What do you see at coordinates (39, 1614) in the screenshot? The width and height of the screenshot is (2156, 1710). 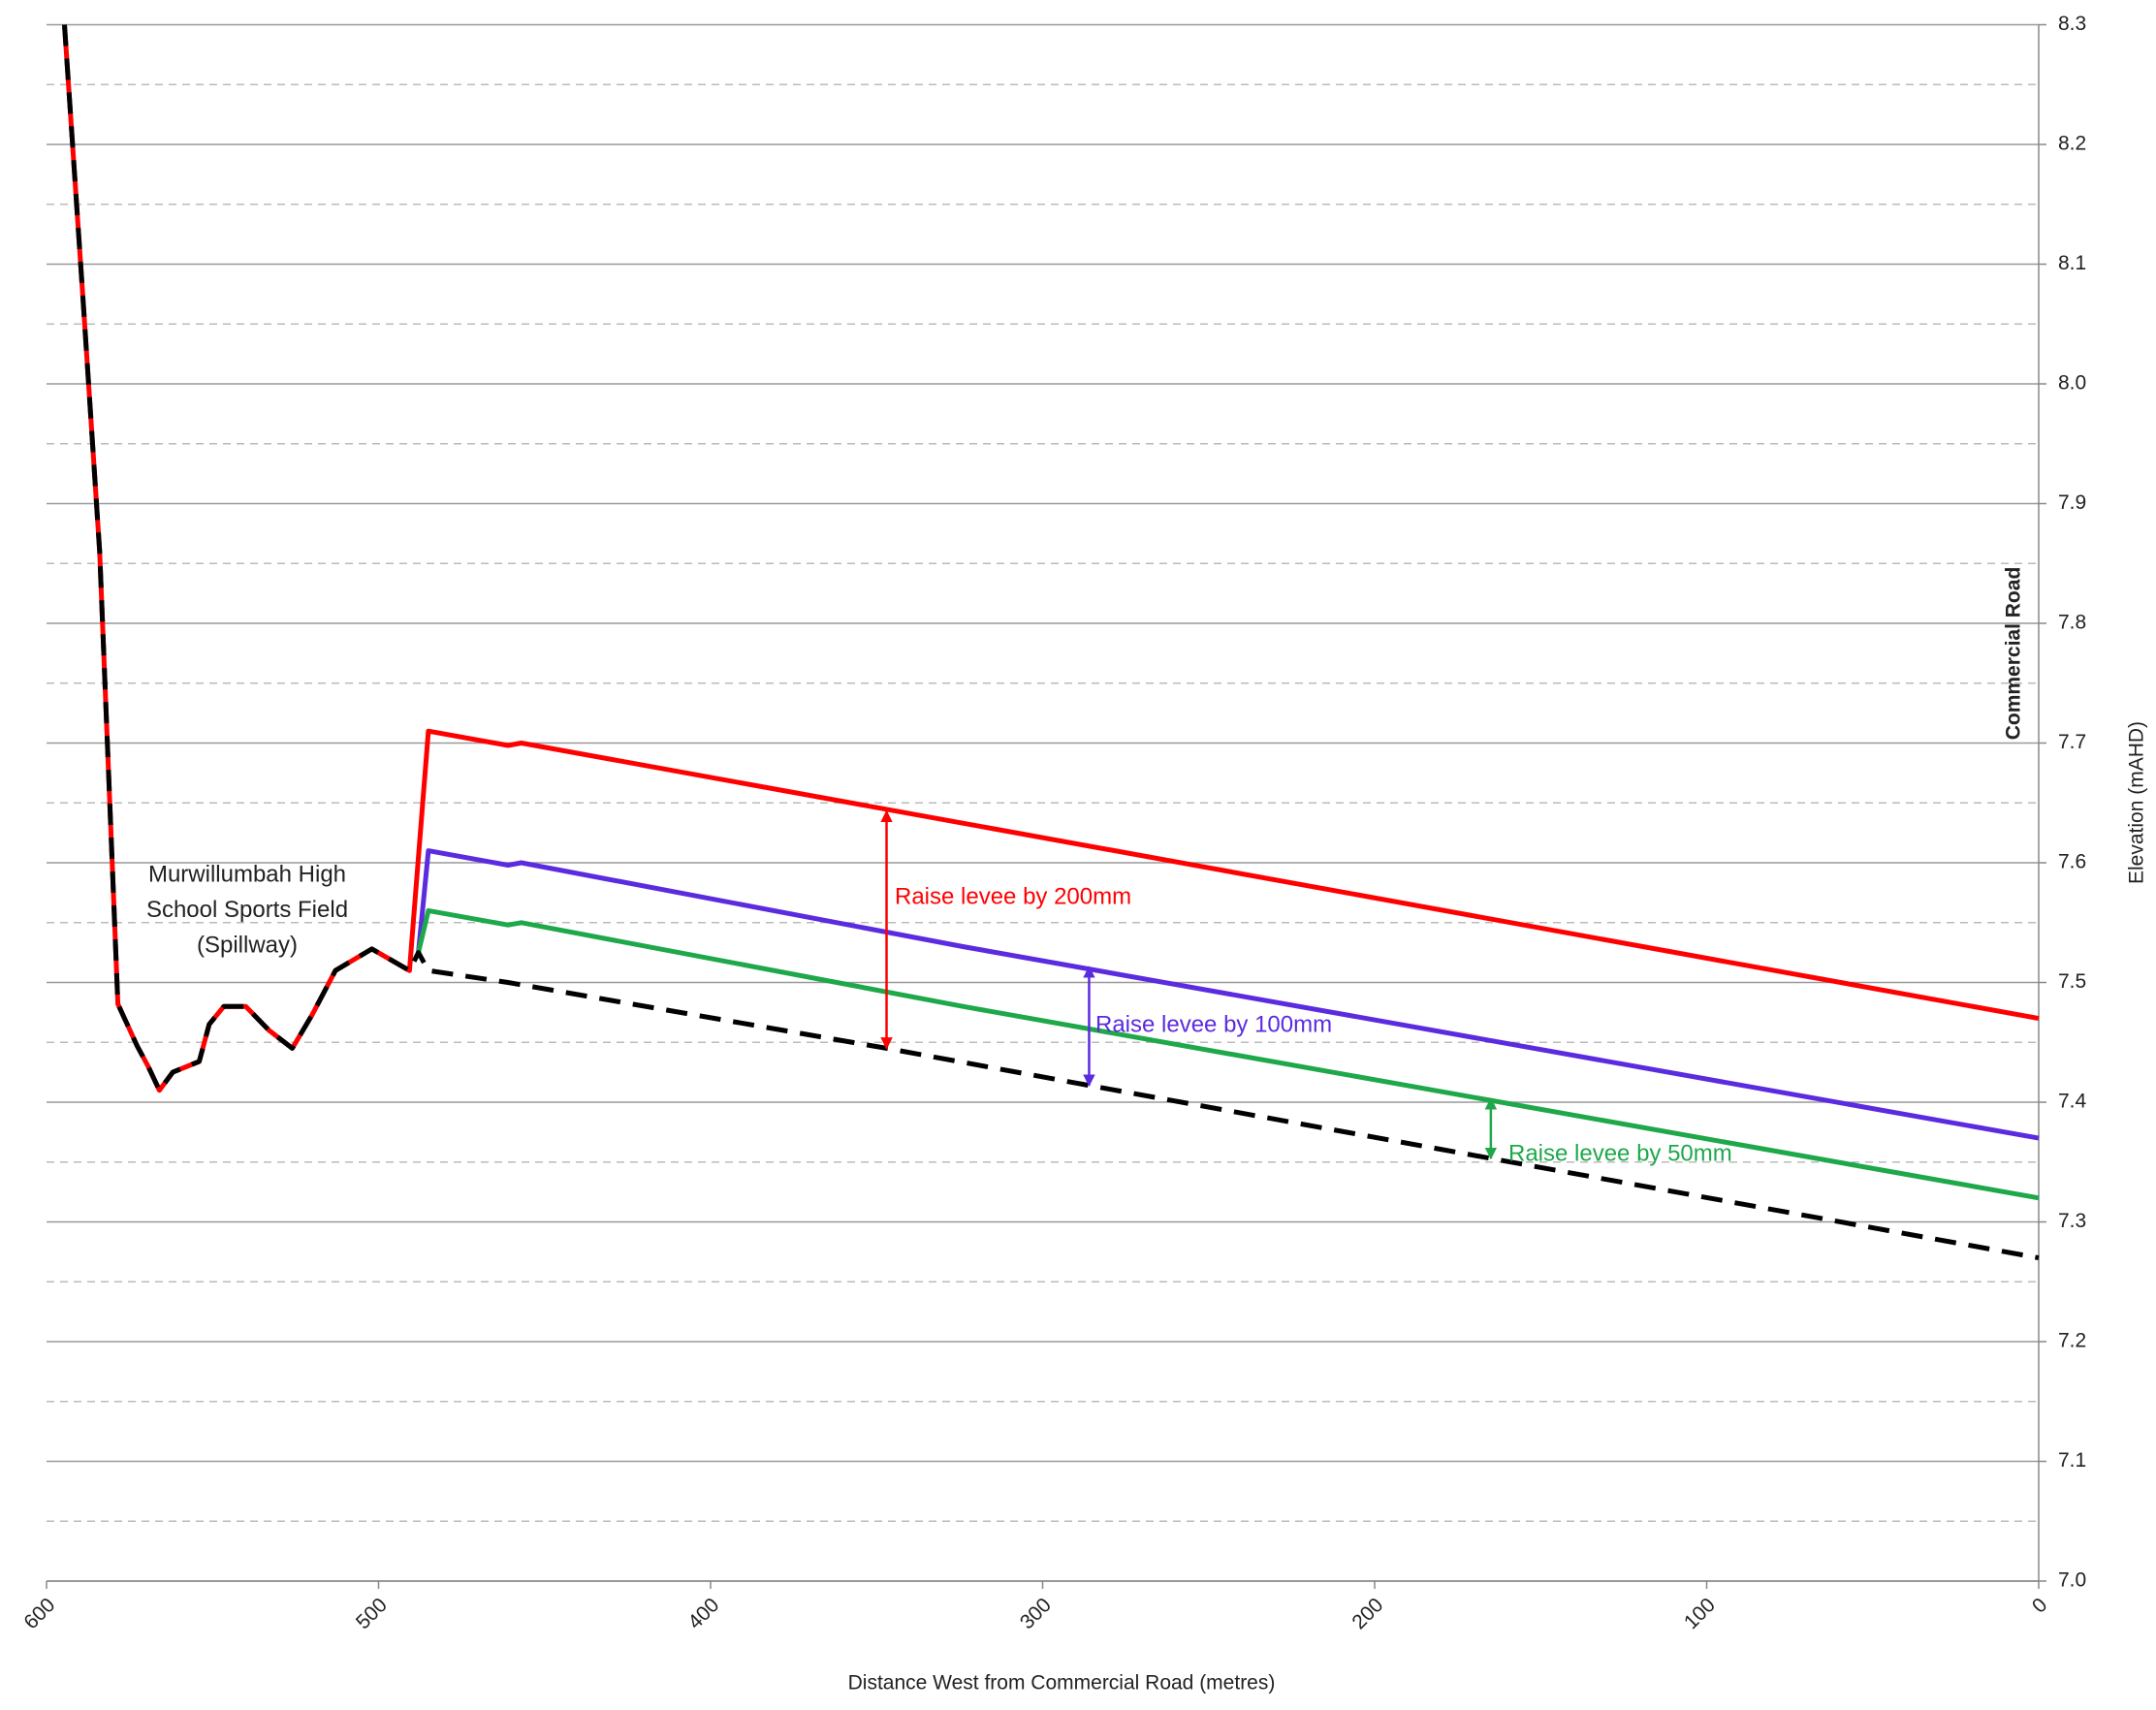 I see `x-tick-label: 600` at bounding box center [39, 1614].